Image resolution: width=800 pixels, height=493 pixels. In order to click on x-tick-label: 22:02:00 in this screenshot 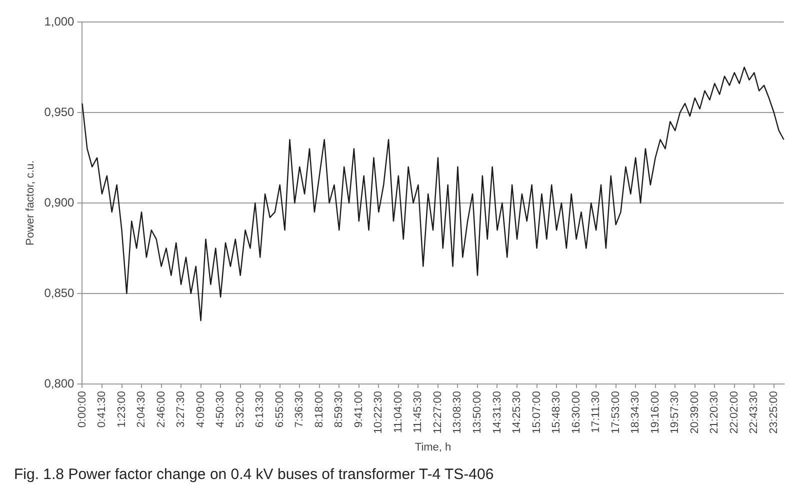, I will do `click(734, 412)`.